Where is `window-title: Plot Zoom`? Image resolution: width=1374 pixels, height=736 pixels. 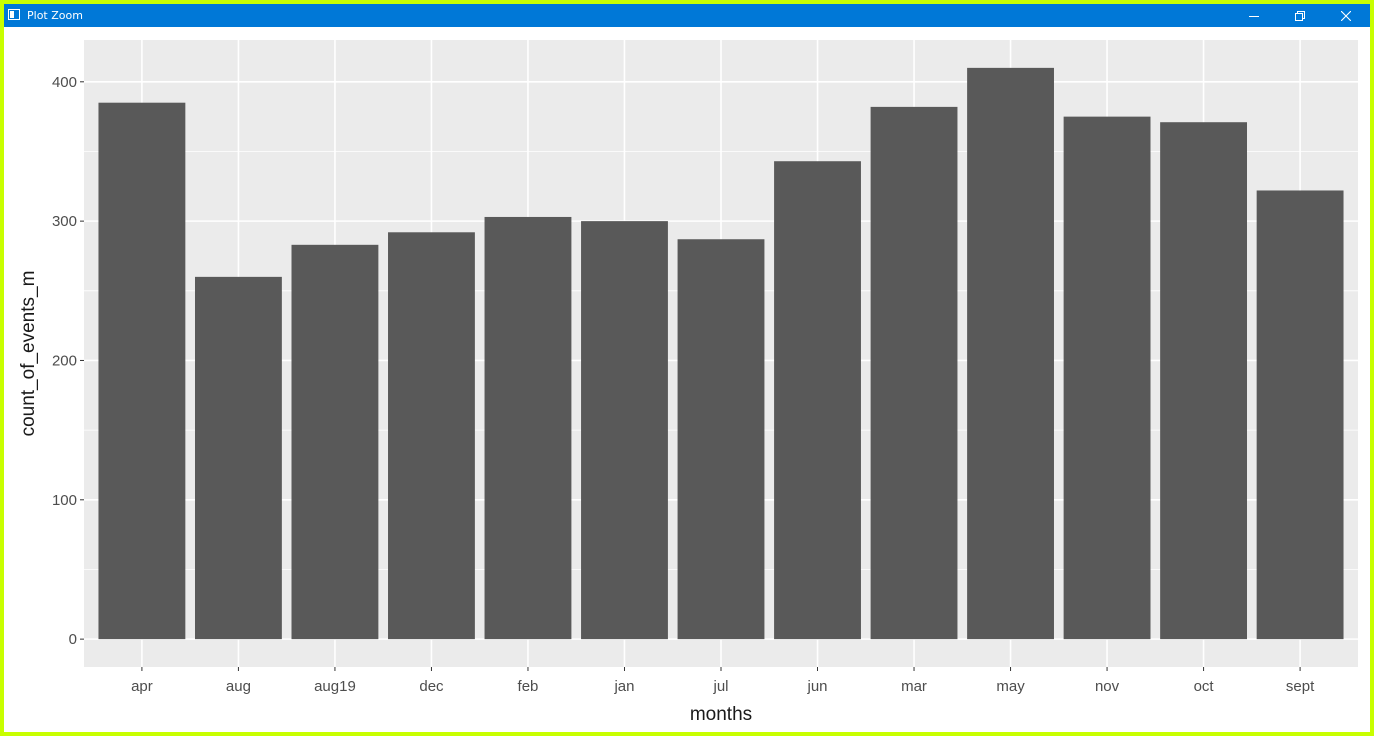 window-title: Plot Zoom is located at coordinates (55, 15).